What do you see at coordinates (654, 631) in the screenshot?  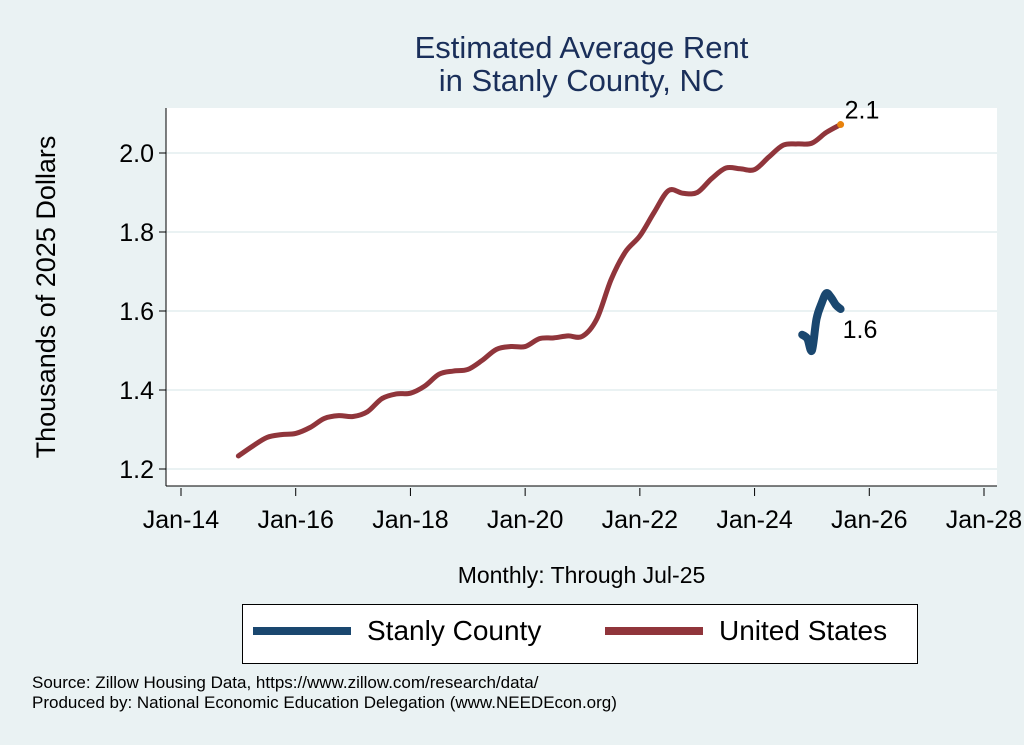 I see `legend-swatch-united-states` at bounding box center [654, 631].